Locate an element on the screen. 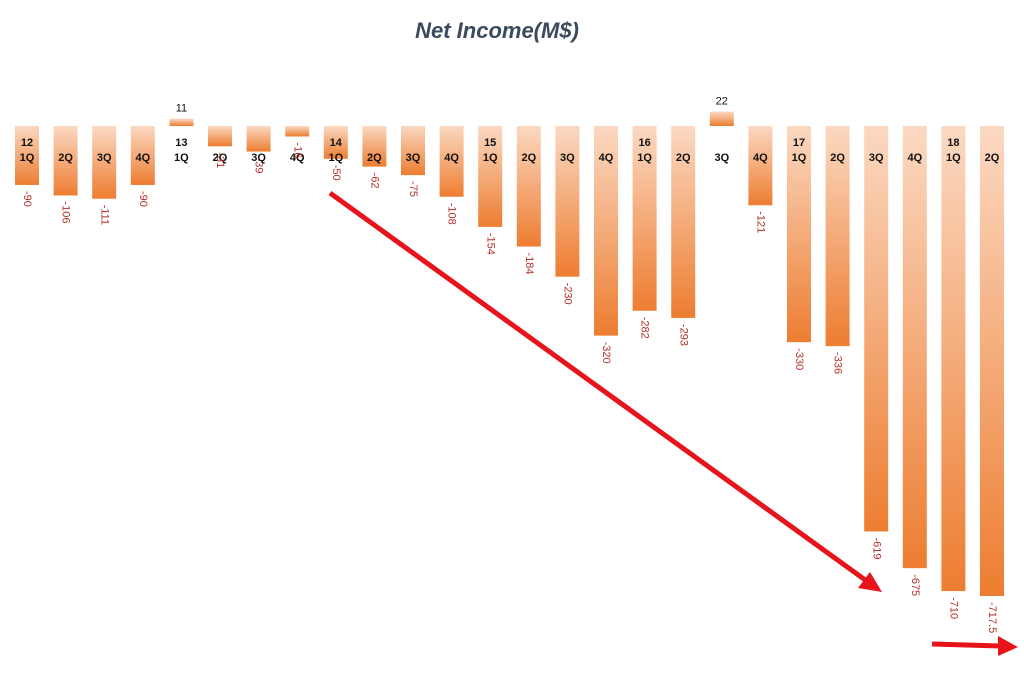  value-label: -320 is located at coordinates (606, 353).